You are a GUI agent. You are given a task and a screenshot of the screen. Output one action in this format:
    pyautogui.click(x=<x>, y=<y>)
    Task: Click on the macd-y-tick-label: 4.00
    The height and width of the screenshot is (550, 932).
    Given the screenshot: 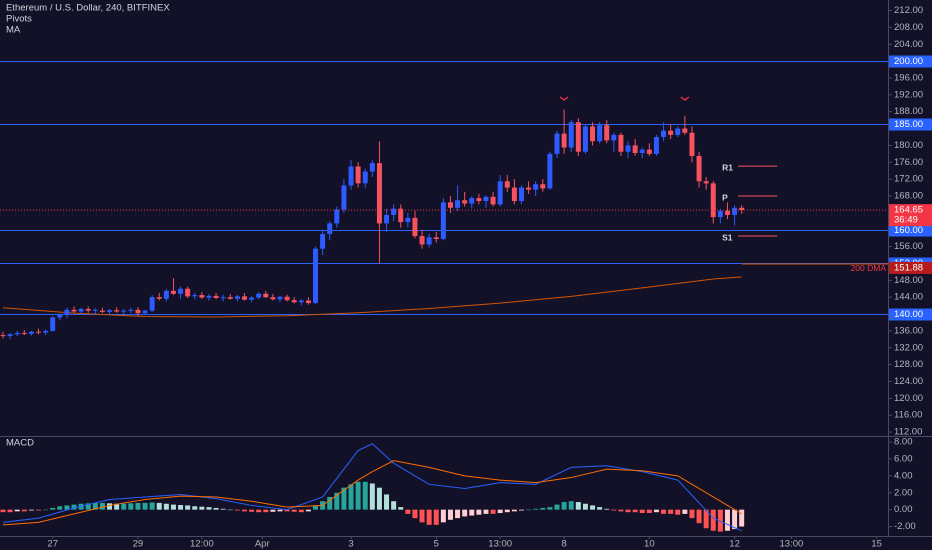 What is the action you would take?
    pyautogui.click(x=903, y=475)
    